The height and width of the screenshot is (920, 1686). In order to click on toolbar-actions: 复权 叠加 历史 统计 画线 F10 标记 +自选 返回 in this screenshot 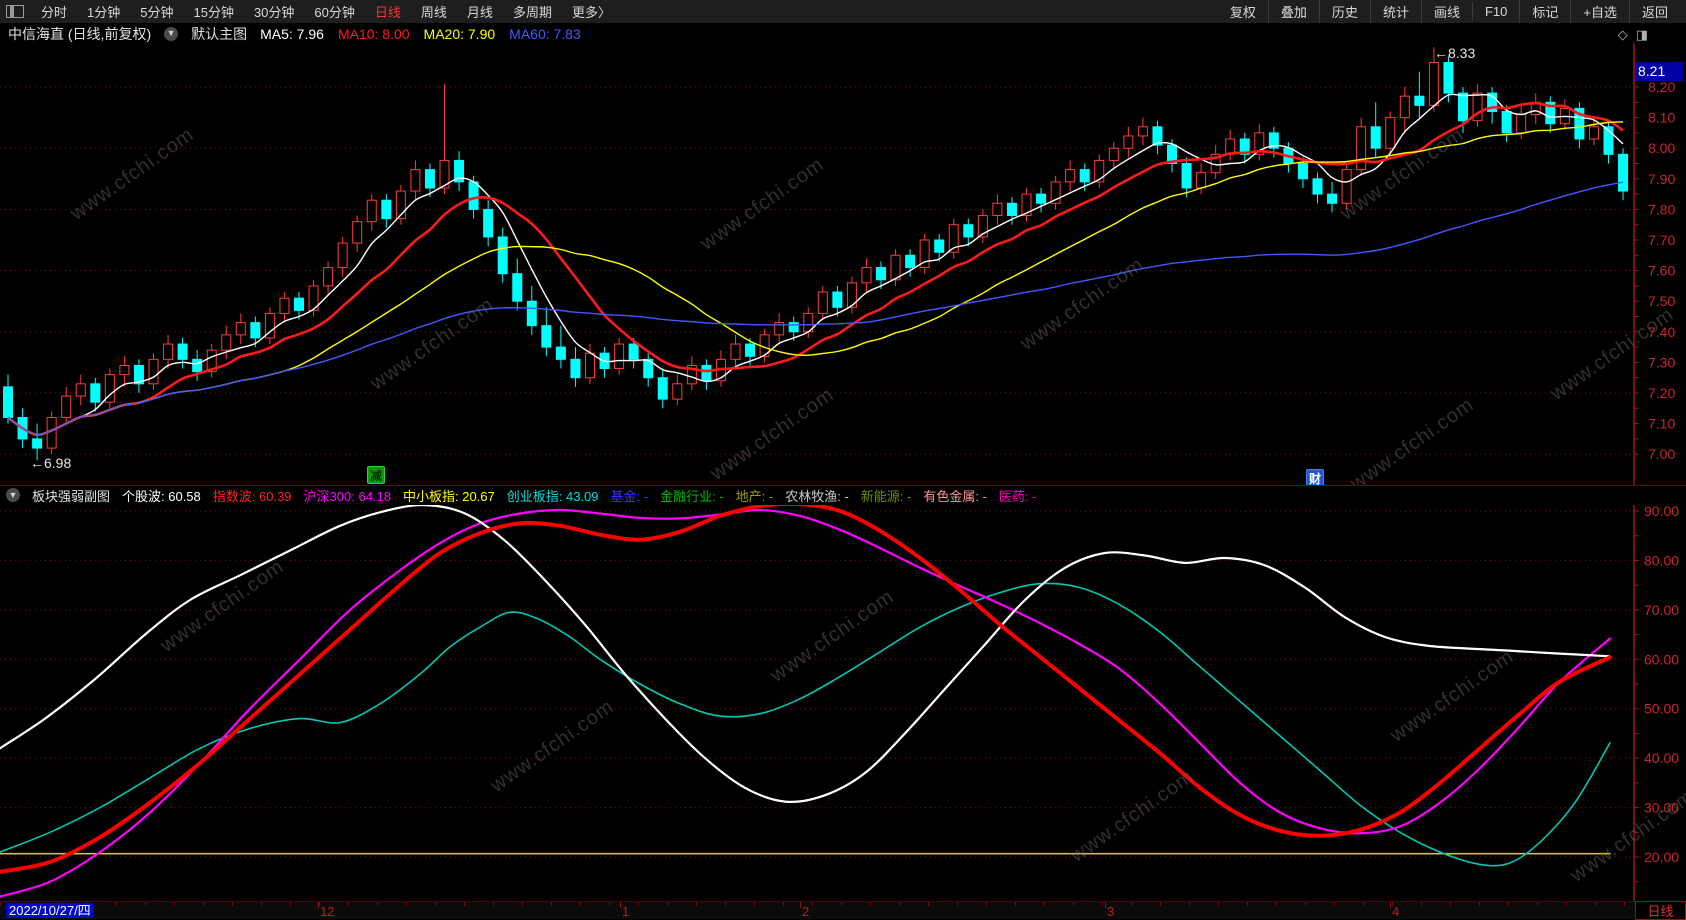, I will do `click(1452, 11)`.